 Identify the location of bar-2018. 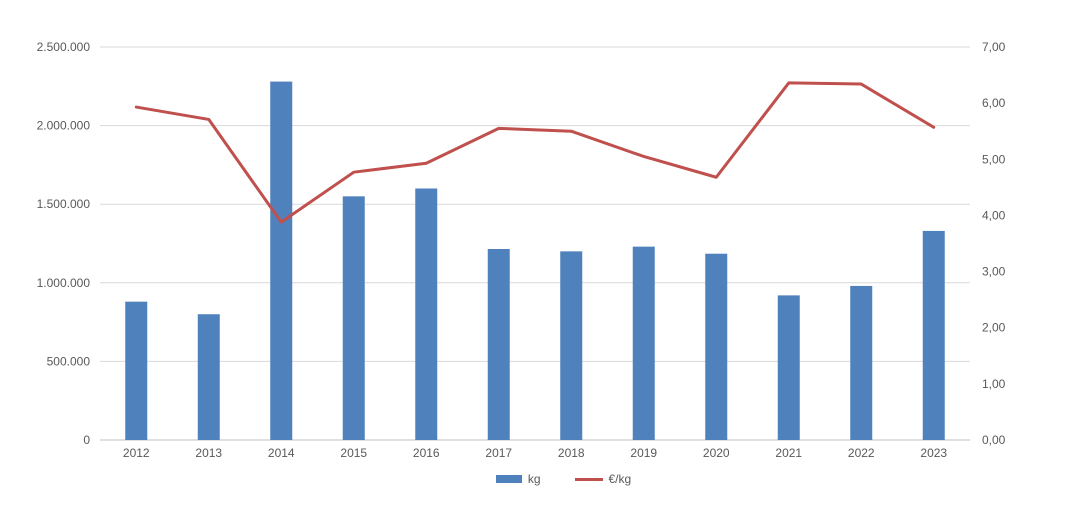
(571, 345).